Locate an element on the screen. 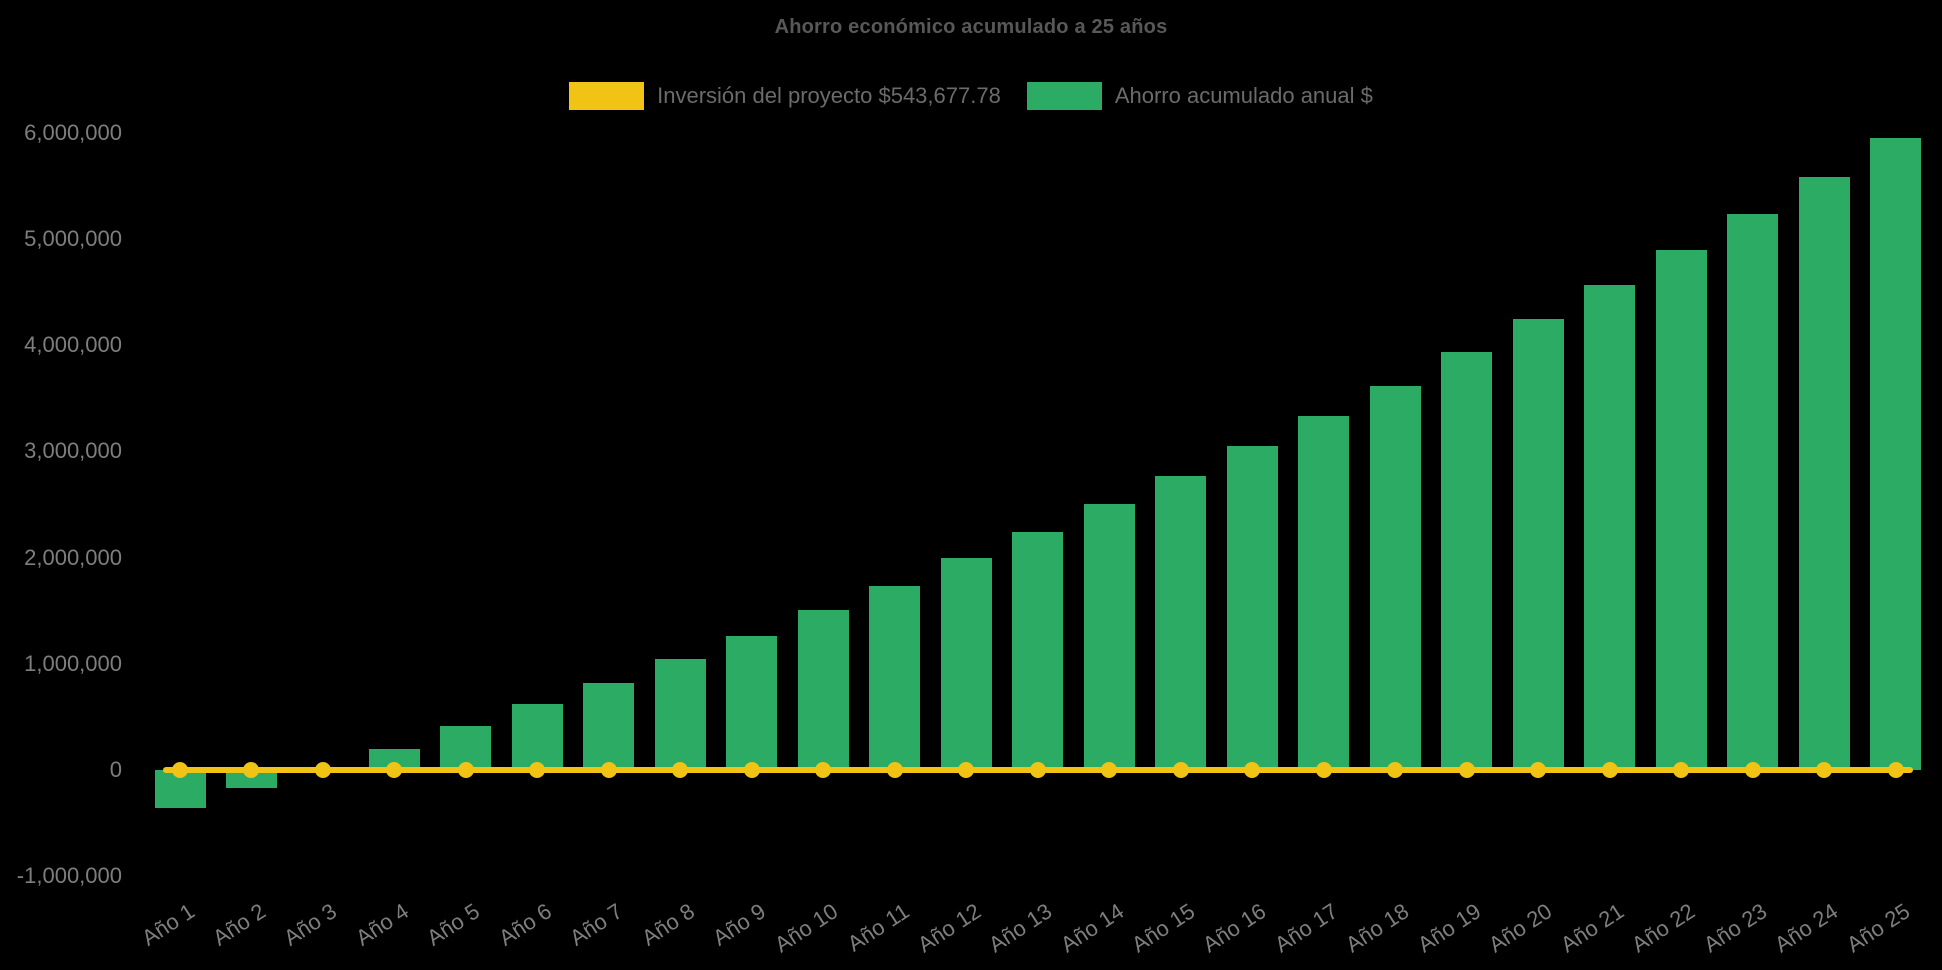  legend-item-savings: Ahorro acumulado anual $ is located at coordinates (1199, 96).